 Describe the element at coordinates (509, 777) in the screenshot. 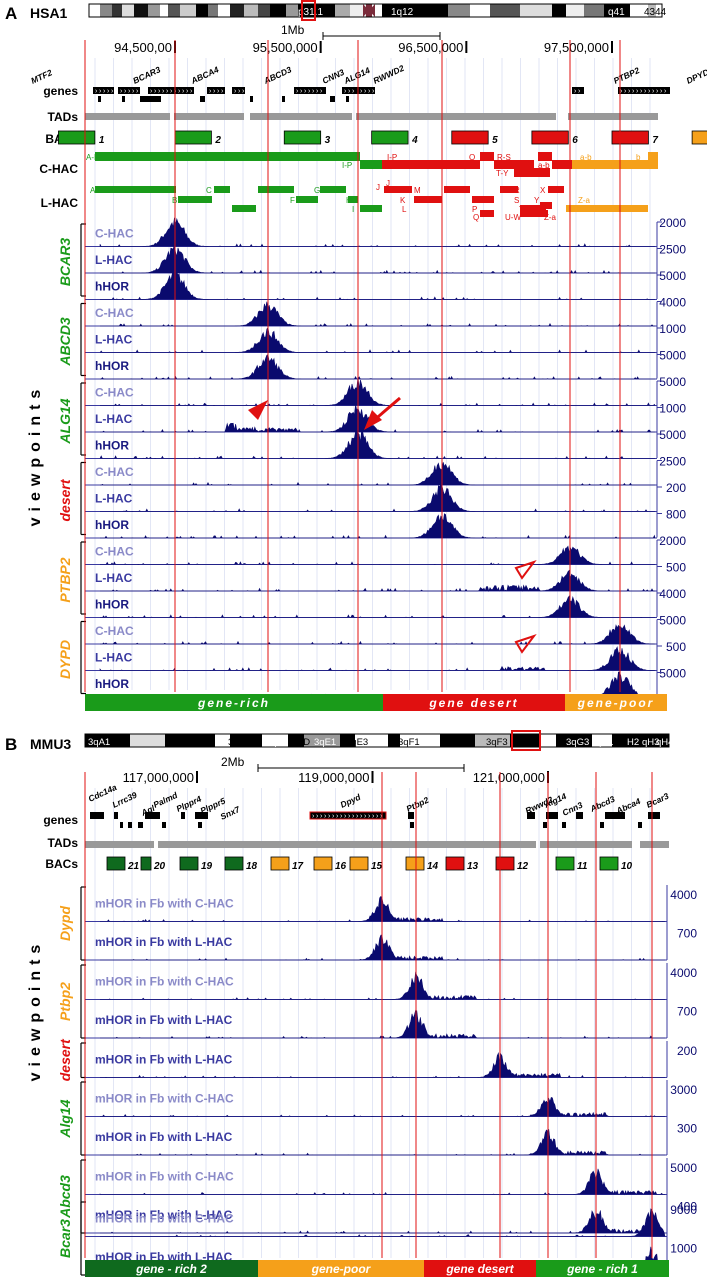

I see `coord-b-label: 121,000,000` at that location.